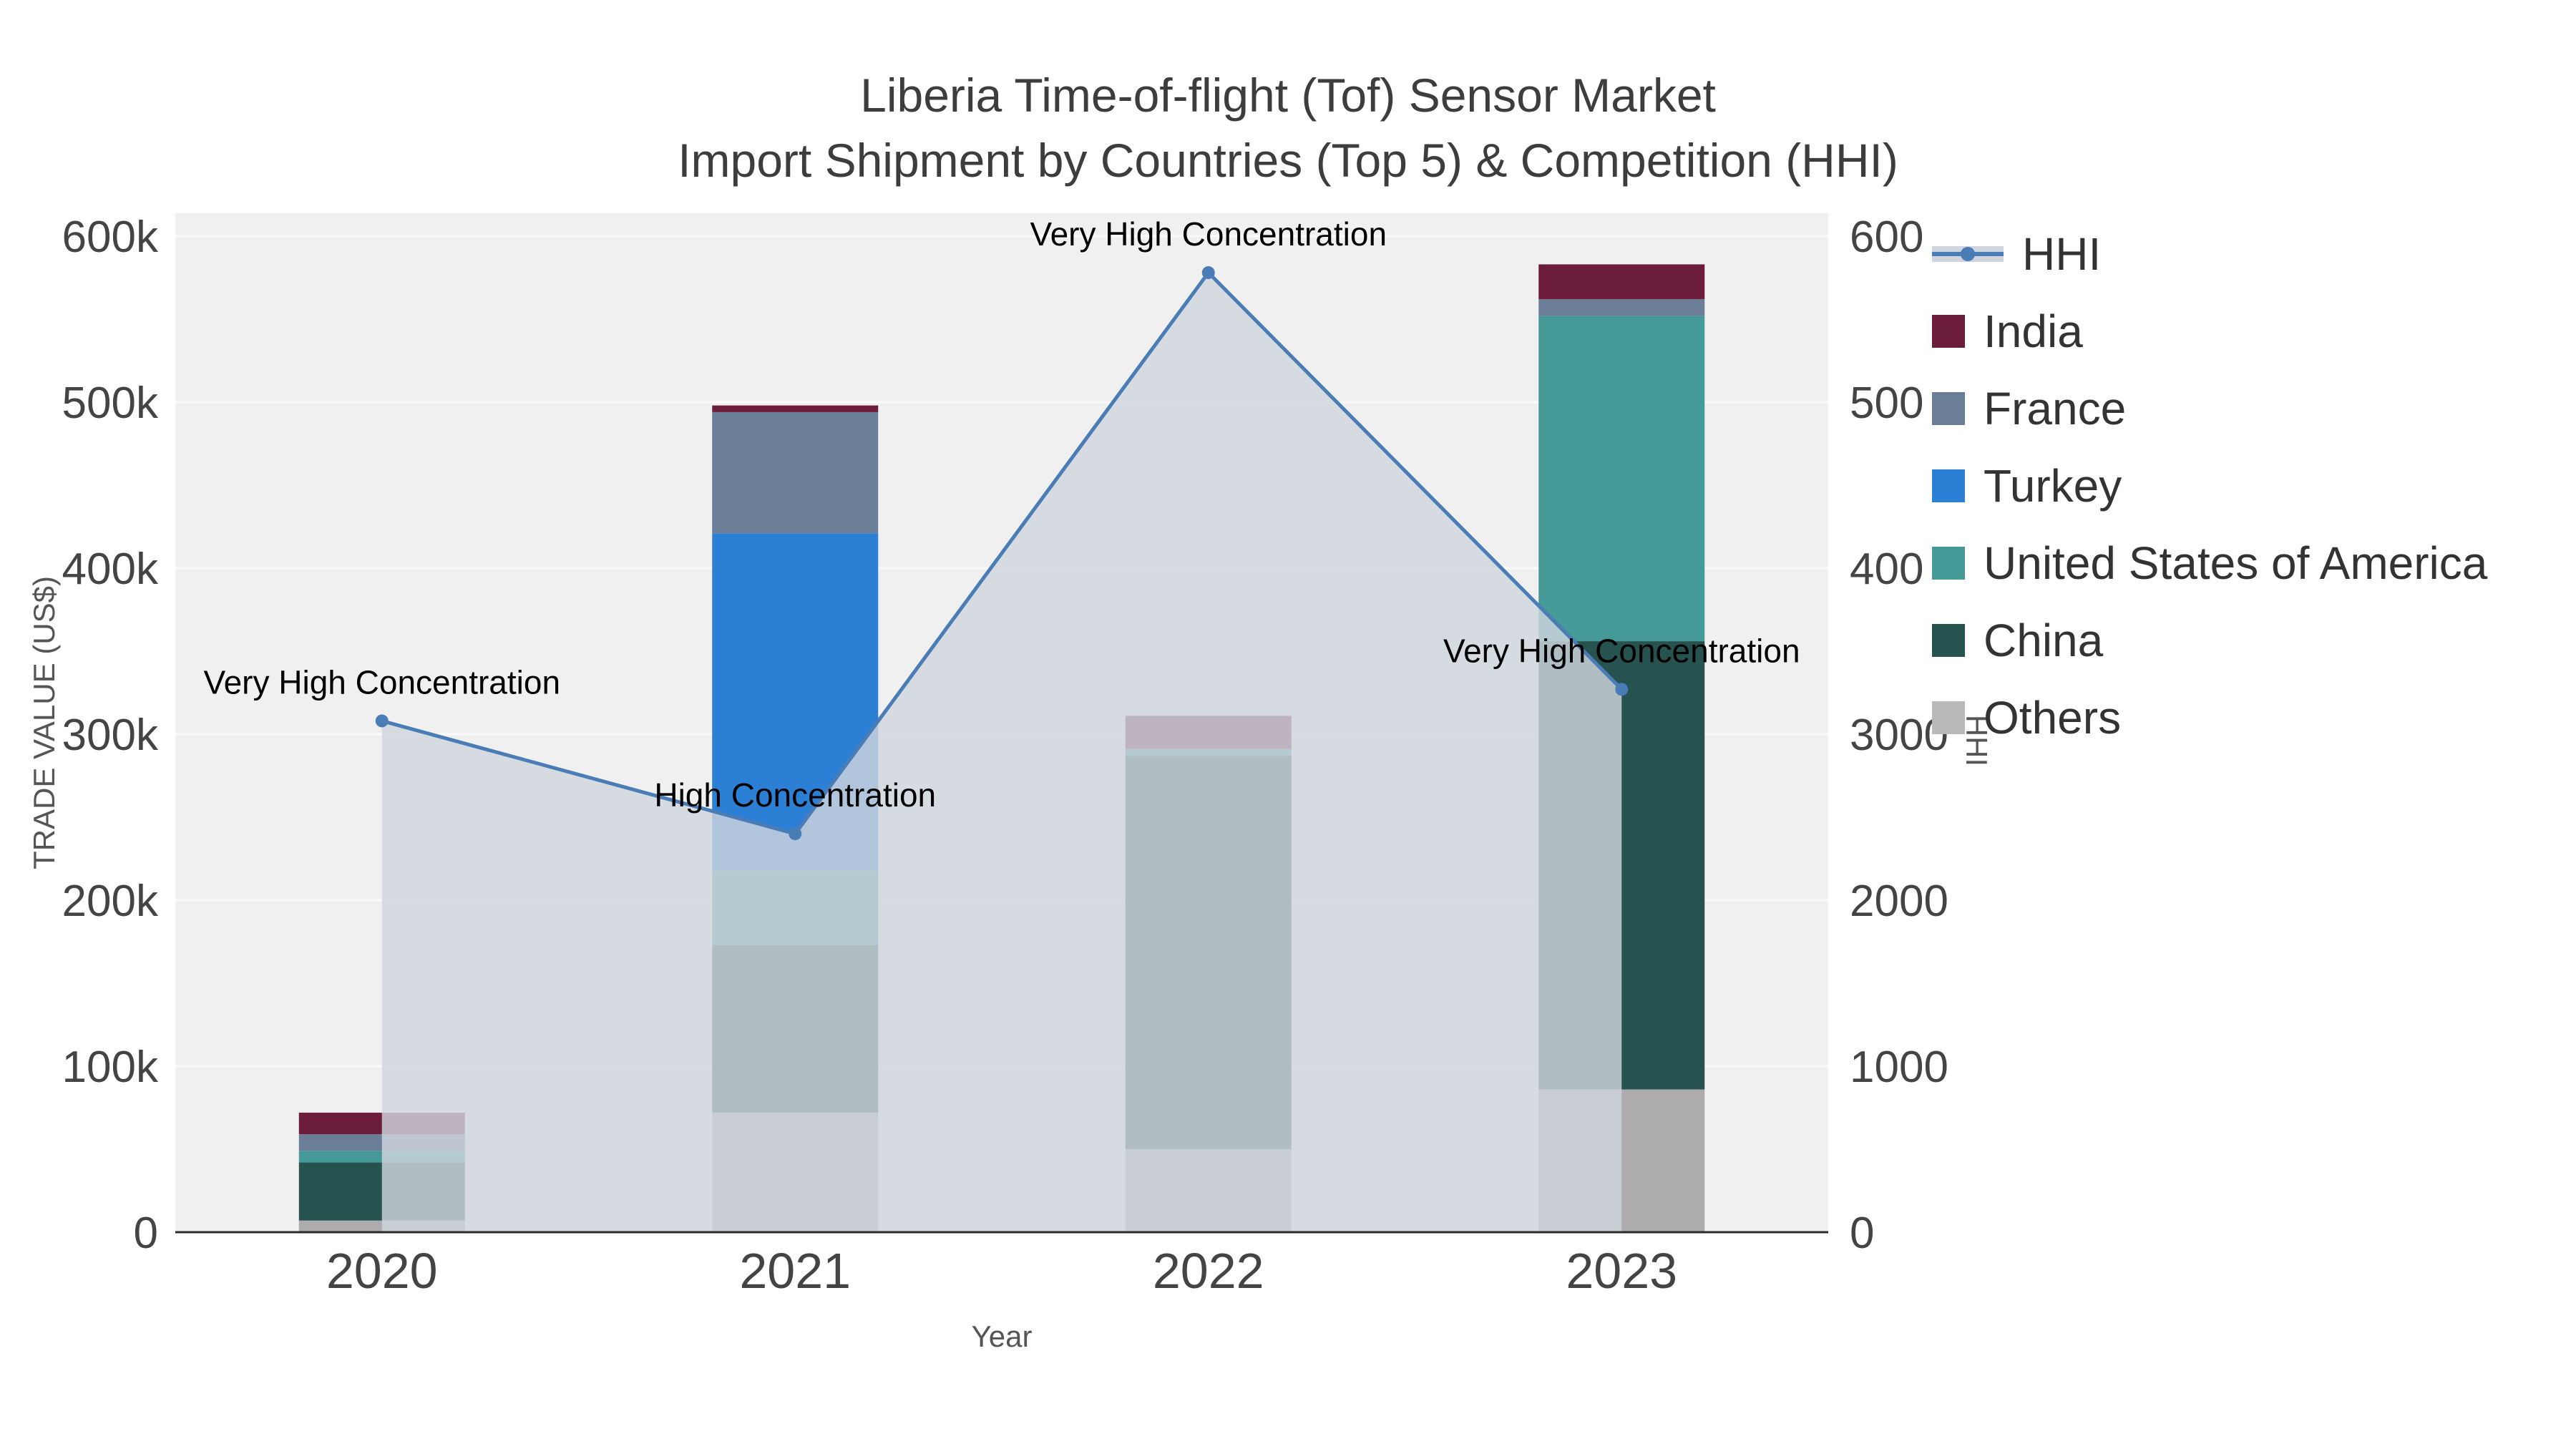  Describe the element at coordinates (2062, 254) in the screenshot. I see `legend-label: HHI` at that location.